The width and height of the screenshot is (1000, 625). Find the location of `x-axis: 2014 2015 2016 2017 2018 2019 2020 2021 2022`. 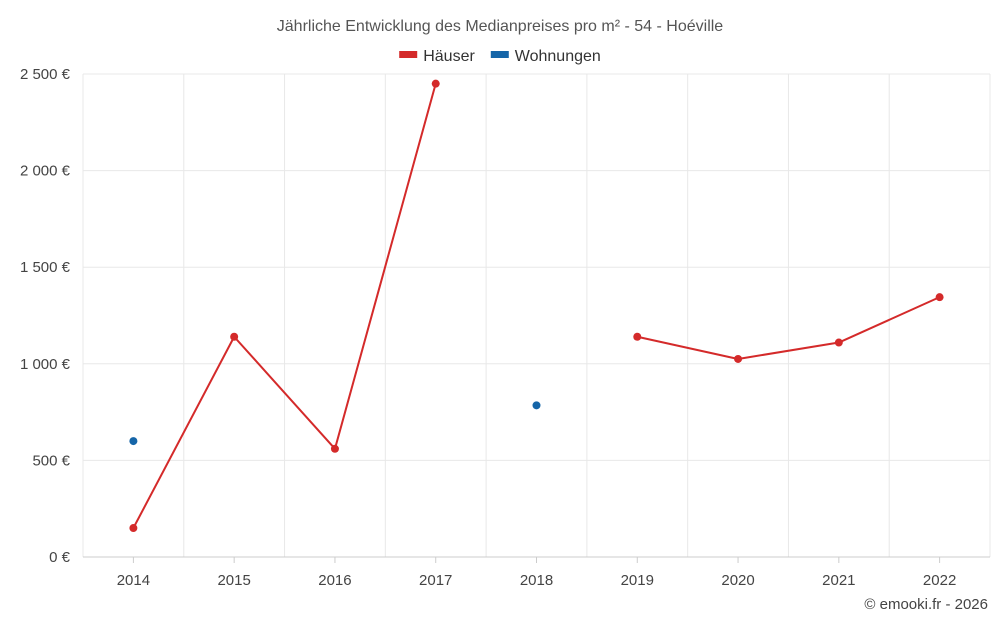

x-axis: 2014 2015 2016 2017 2018 2019 2020 2021 2022 is located at coordinates (536, 572).